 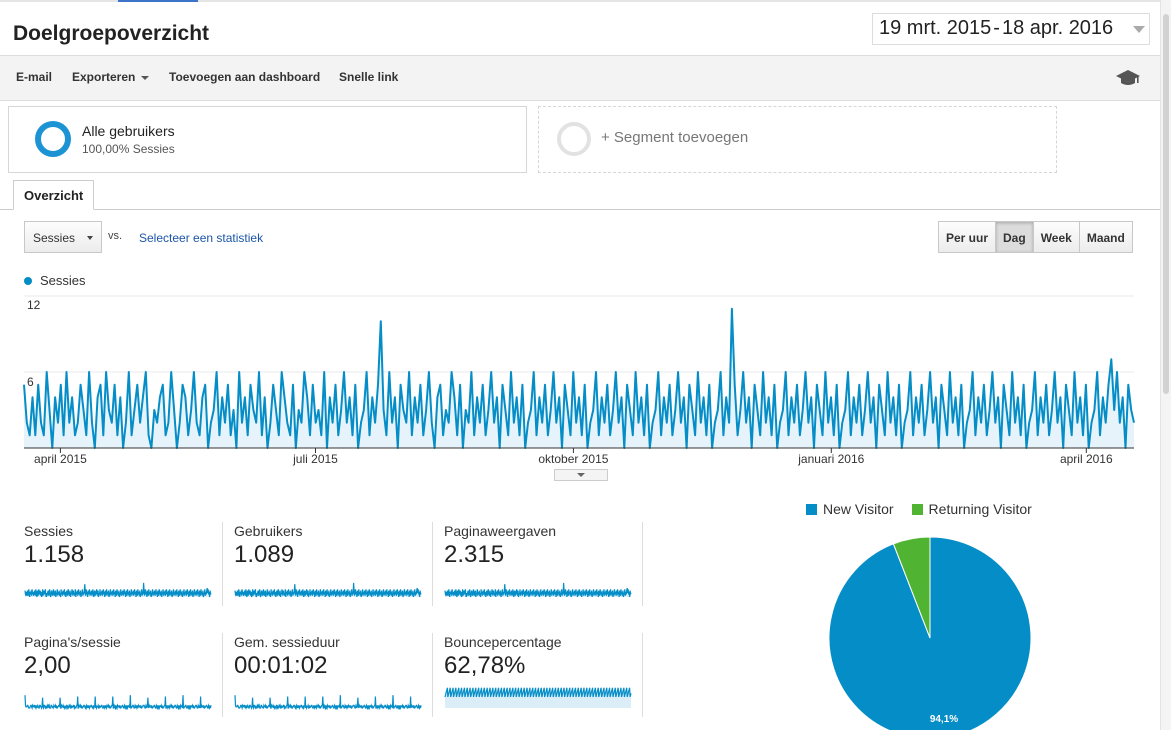 I want to click on x-tick-label: april 2015, so click(x=60, y=459).